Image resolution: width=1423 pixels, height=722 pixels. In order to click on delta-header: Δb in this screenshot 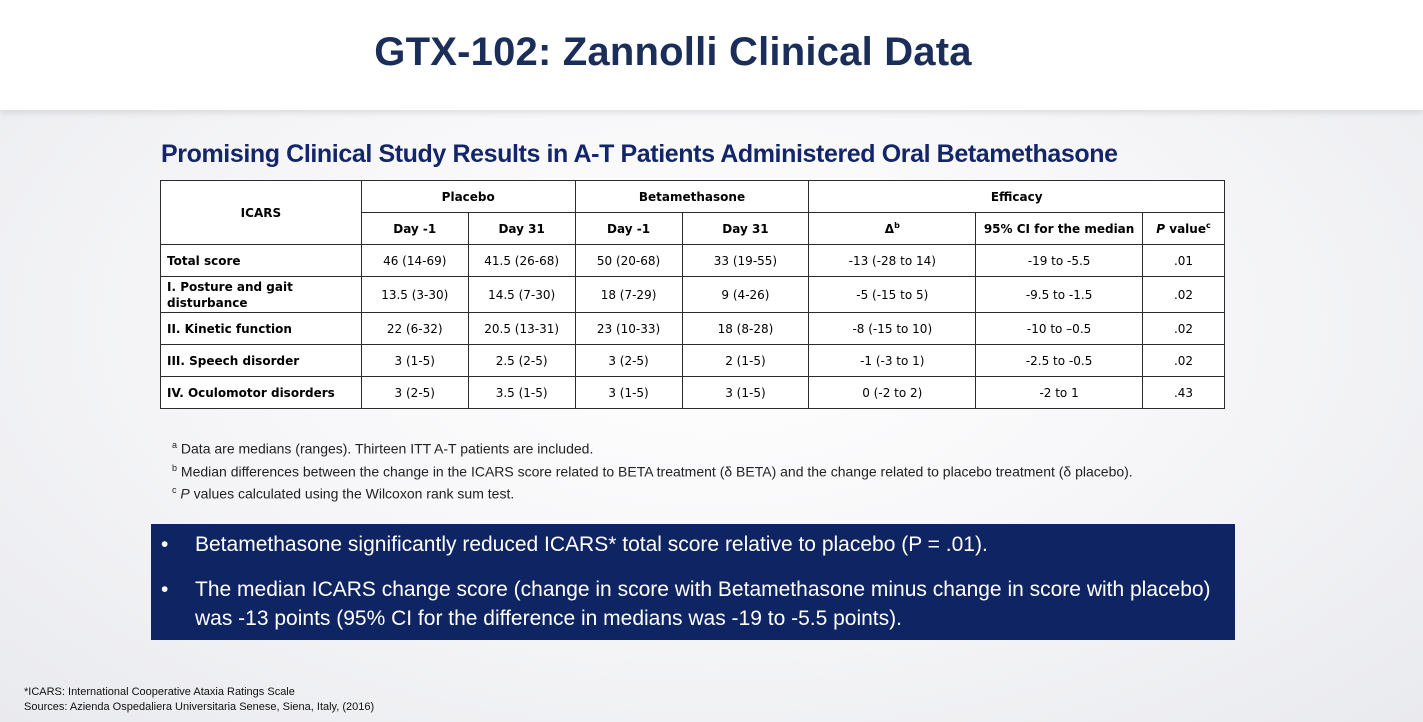, I will do `click(892, 228)`.